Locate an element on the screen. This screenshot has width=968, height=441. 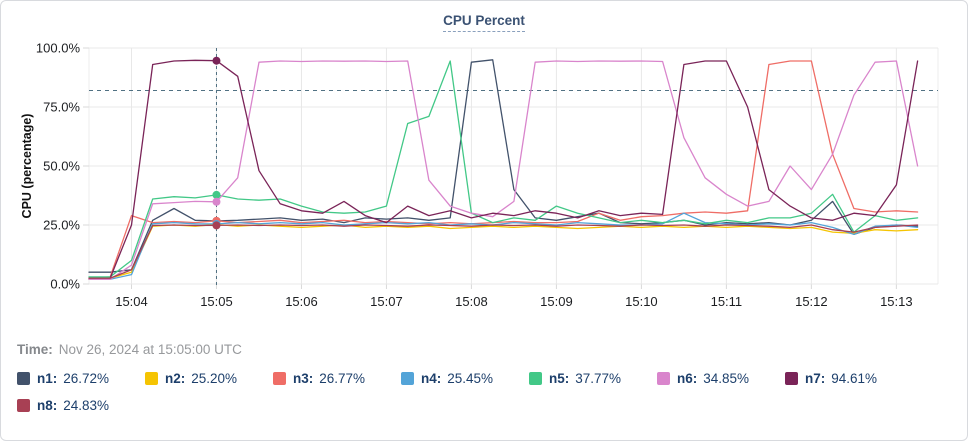
x-tick-label: 15:12 is located at coordinates (811, 301).